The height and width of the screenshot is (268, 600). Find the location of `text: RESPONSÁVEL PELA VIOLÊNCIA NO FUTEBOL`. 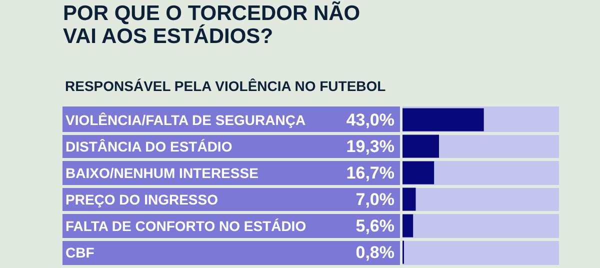

text: RESPONSÁVEL PELA VIOLÊNCIA NO FUTEBOL is located at coordinates (225, 86).